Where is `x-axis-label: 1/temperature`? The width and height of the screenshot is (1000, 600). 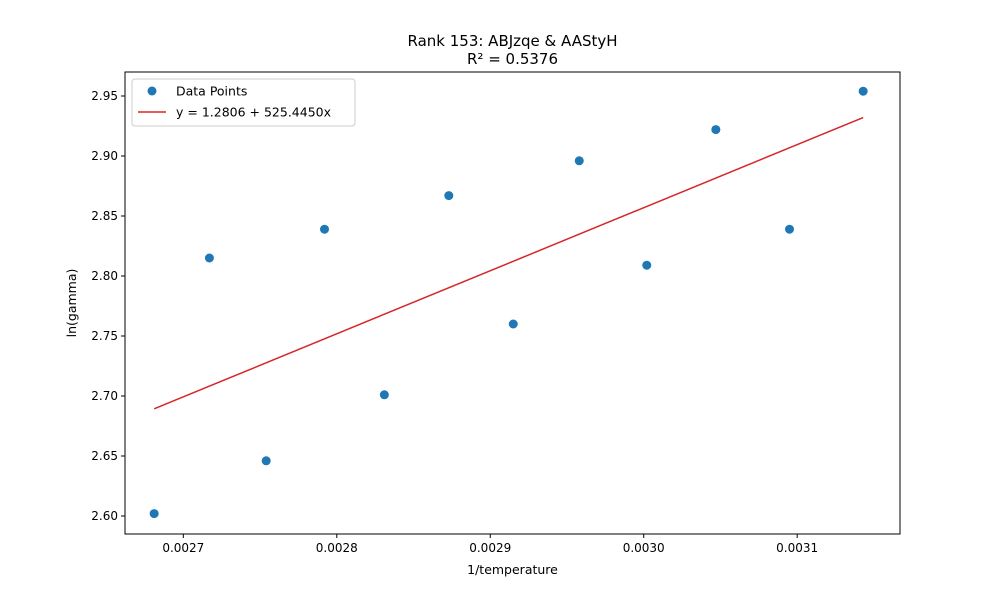
x-axis-label: 1/temperature is located at coordinates (512, 569).